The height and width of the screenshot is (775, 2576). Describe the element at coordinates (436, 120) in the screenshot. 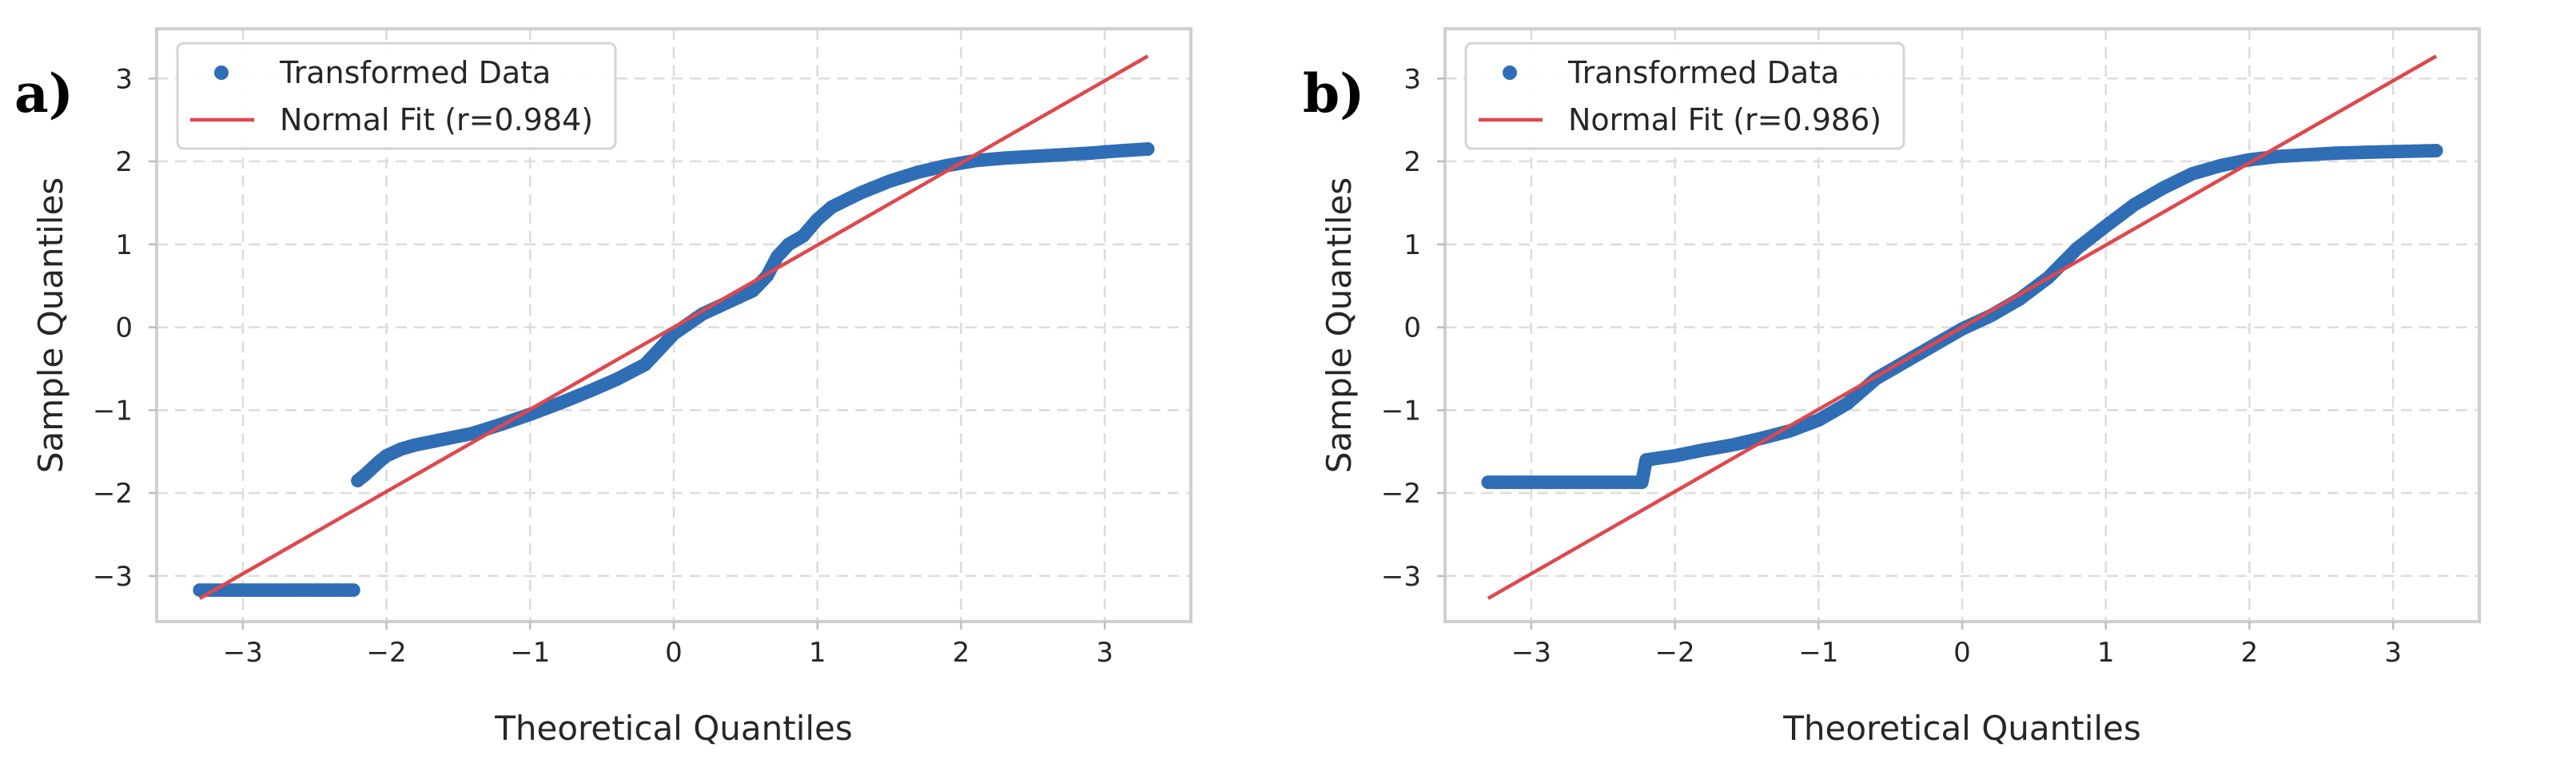

I see `legend-label-fit: Normal Fit (r=0.984)` at that location.